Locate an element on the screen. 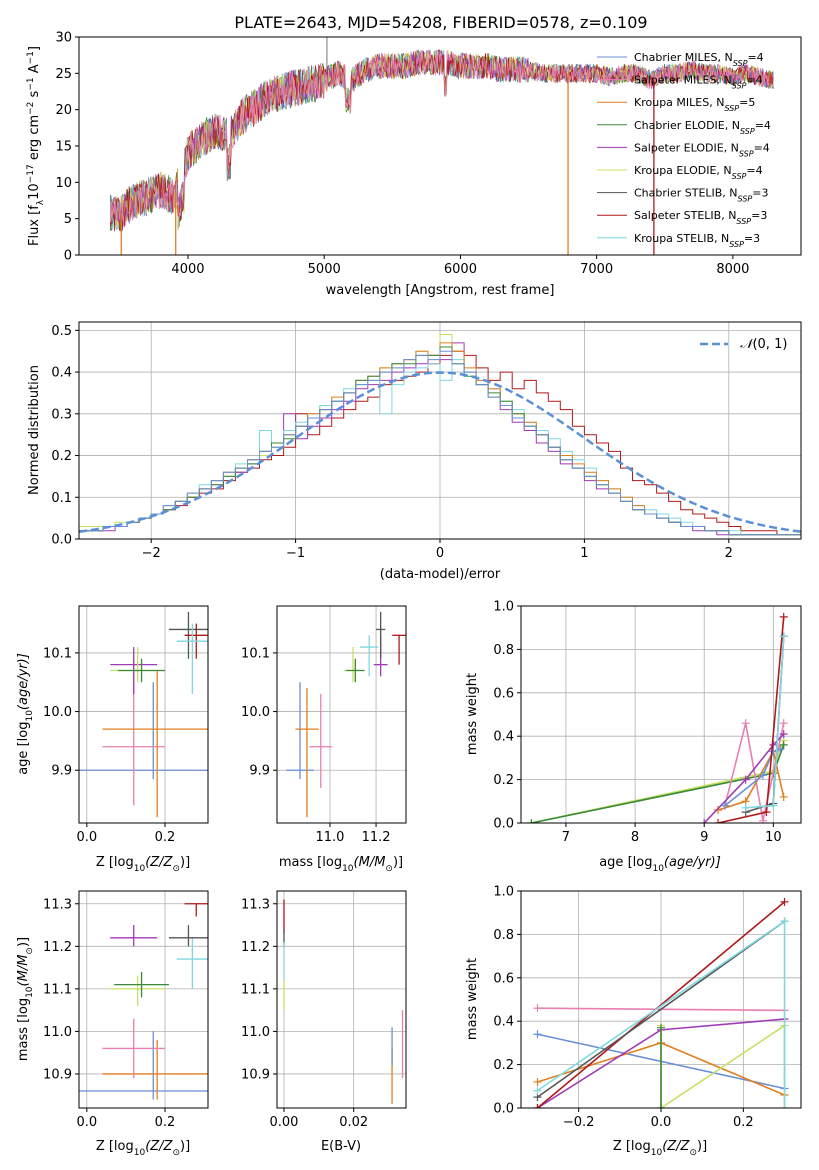  x-tick-label: 1 is located at coordinates (584, 553).